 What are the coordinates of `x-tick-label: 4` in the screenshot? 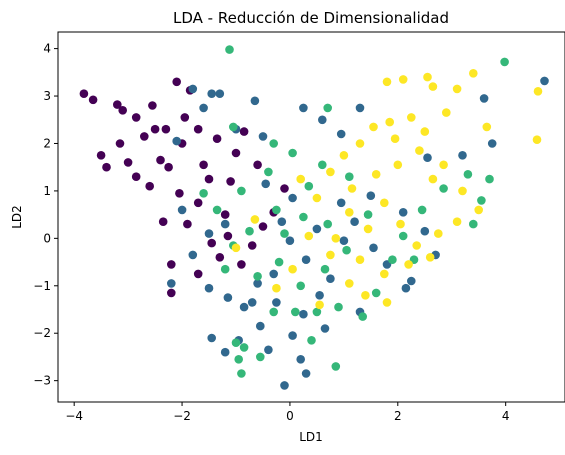 It's located at (506, 416).